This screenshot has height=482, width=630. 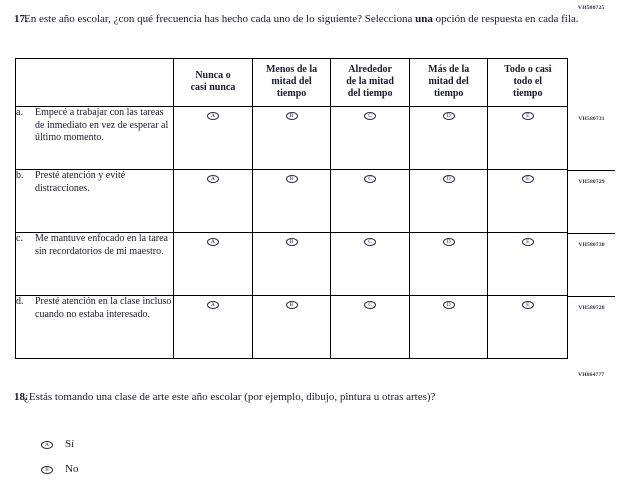 I want to click on header-line: Alrededor, so click(x=370, y=70).